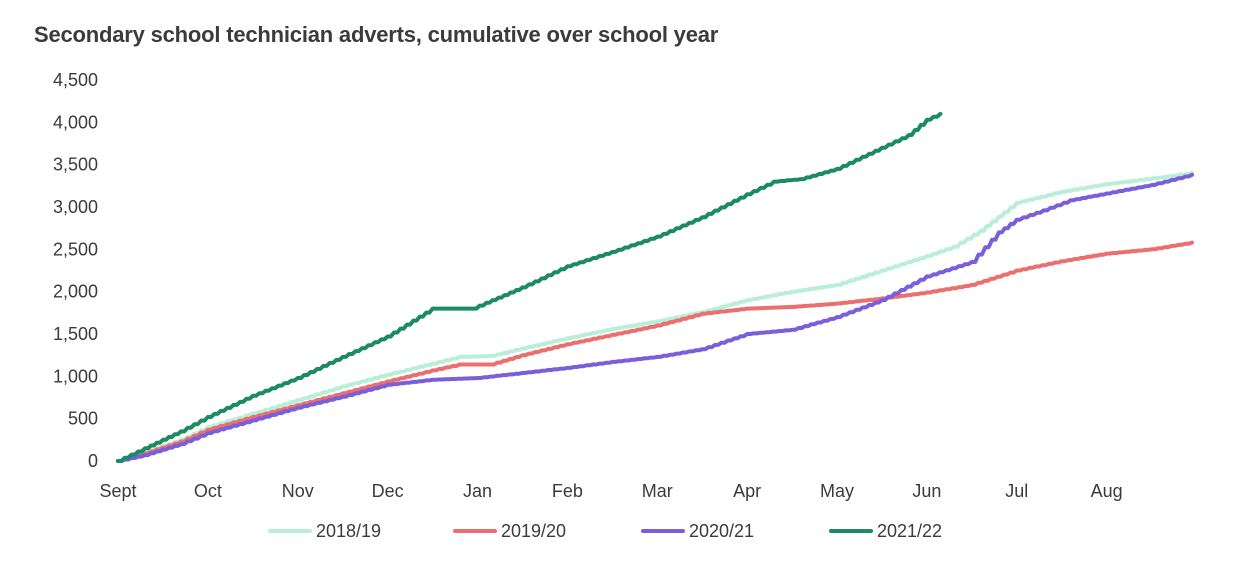 The image size is (1242, 568). What do you see at coordinates (75, 334) in the screenshot?
I see `y-tick-label: 1,500` at bounding box center [75, 334].